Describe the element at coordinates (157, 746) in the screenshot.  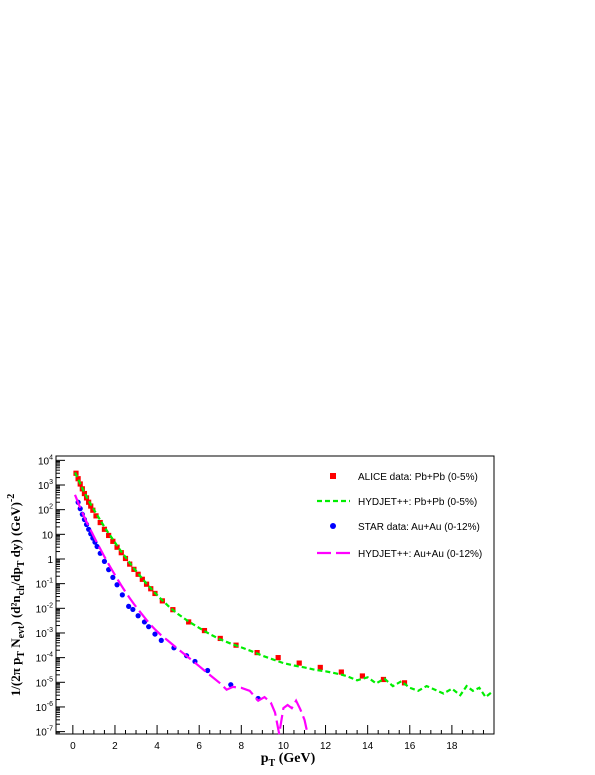
I see `x-tick-label: 4` at that location.